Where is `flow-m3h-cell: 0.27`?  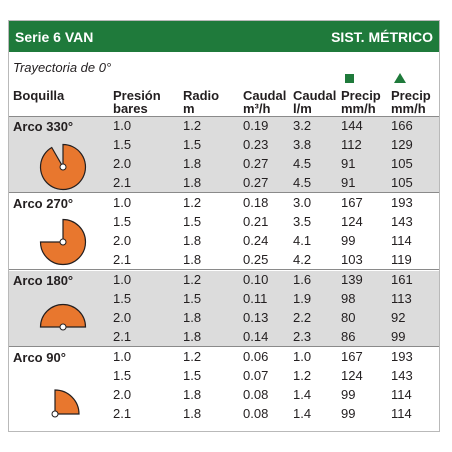 flow-m3h-cell: 0.27 is located at coordinates (256, 163).